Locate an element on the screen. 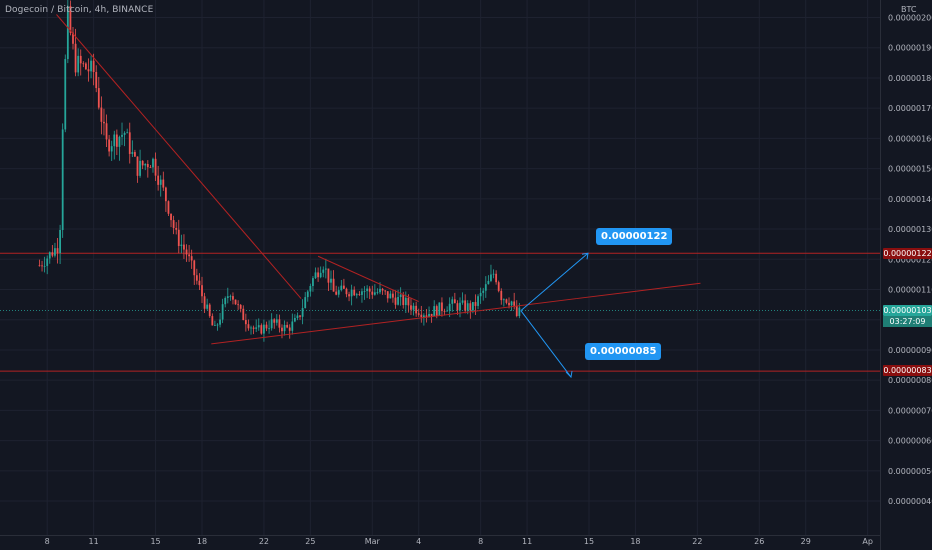  y-tick-label: 0.00000180 is located at coordinates (910, 78).